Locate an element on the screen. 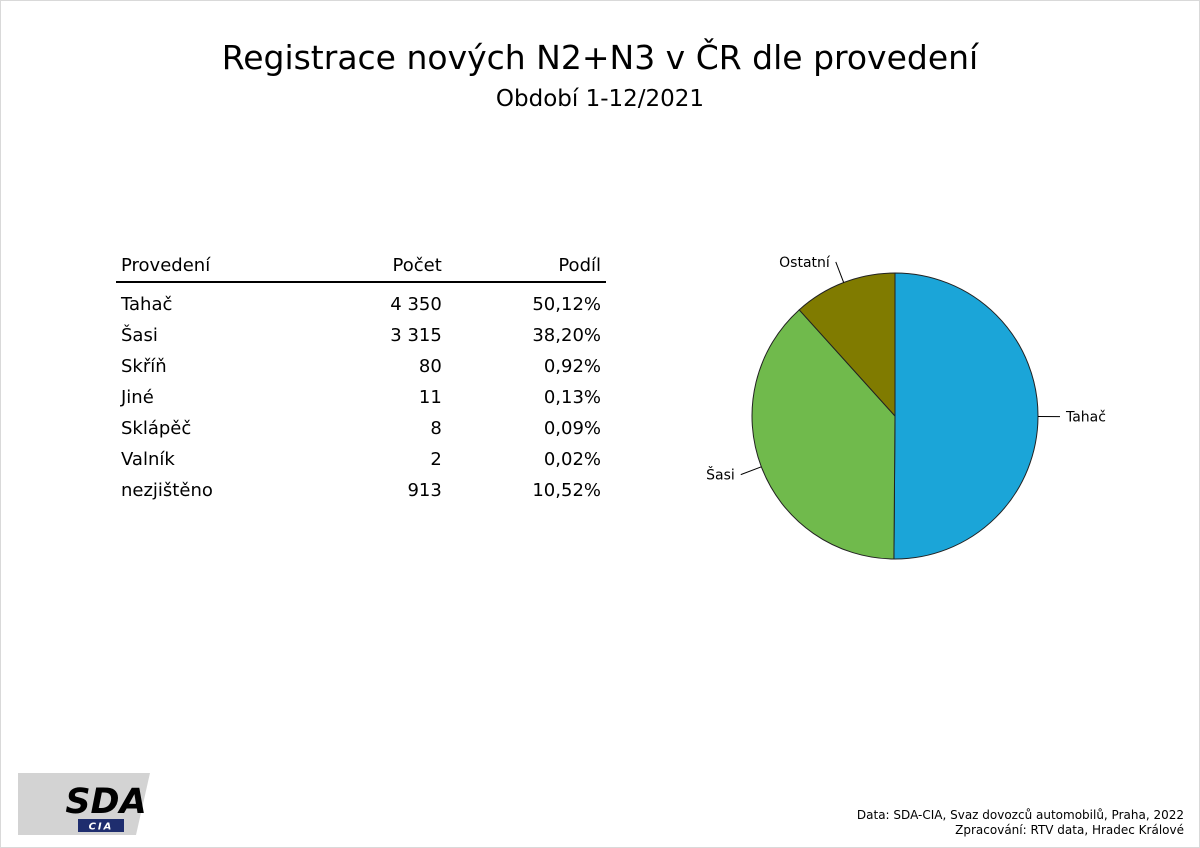 The image size is (1200, 848). header-pocet: Počet is located at coordinates (384, 267).